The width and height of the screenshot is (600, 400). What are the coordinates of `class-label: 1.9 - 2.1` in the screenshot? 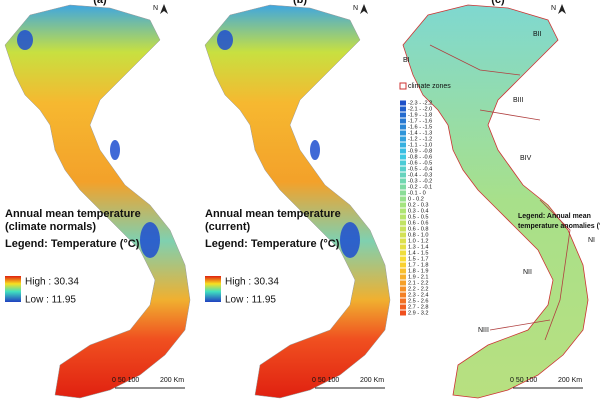 It's located at (418, 277).